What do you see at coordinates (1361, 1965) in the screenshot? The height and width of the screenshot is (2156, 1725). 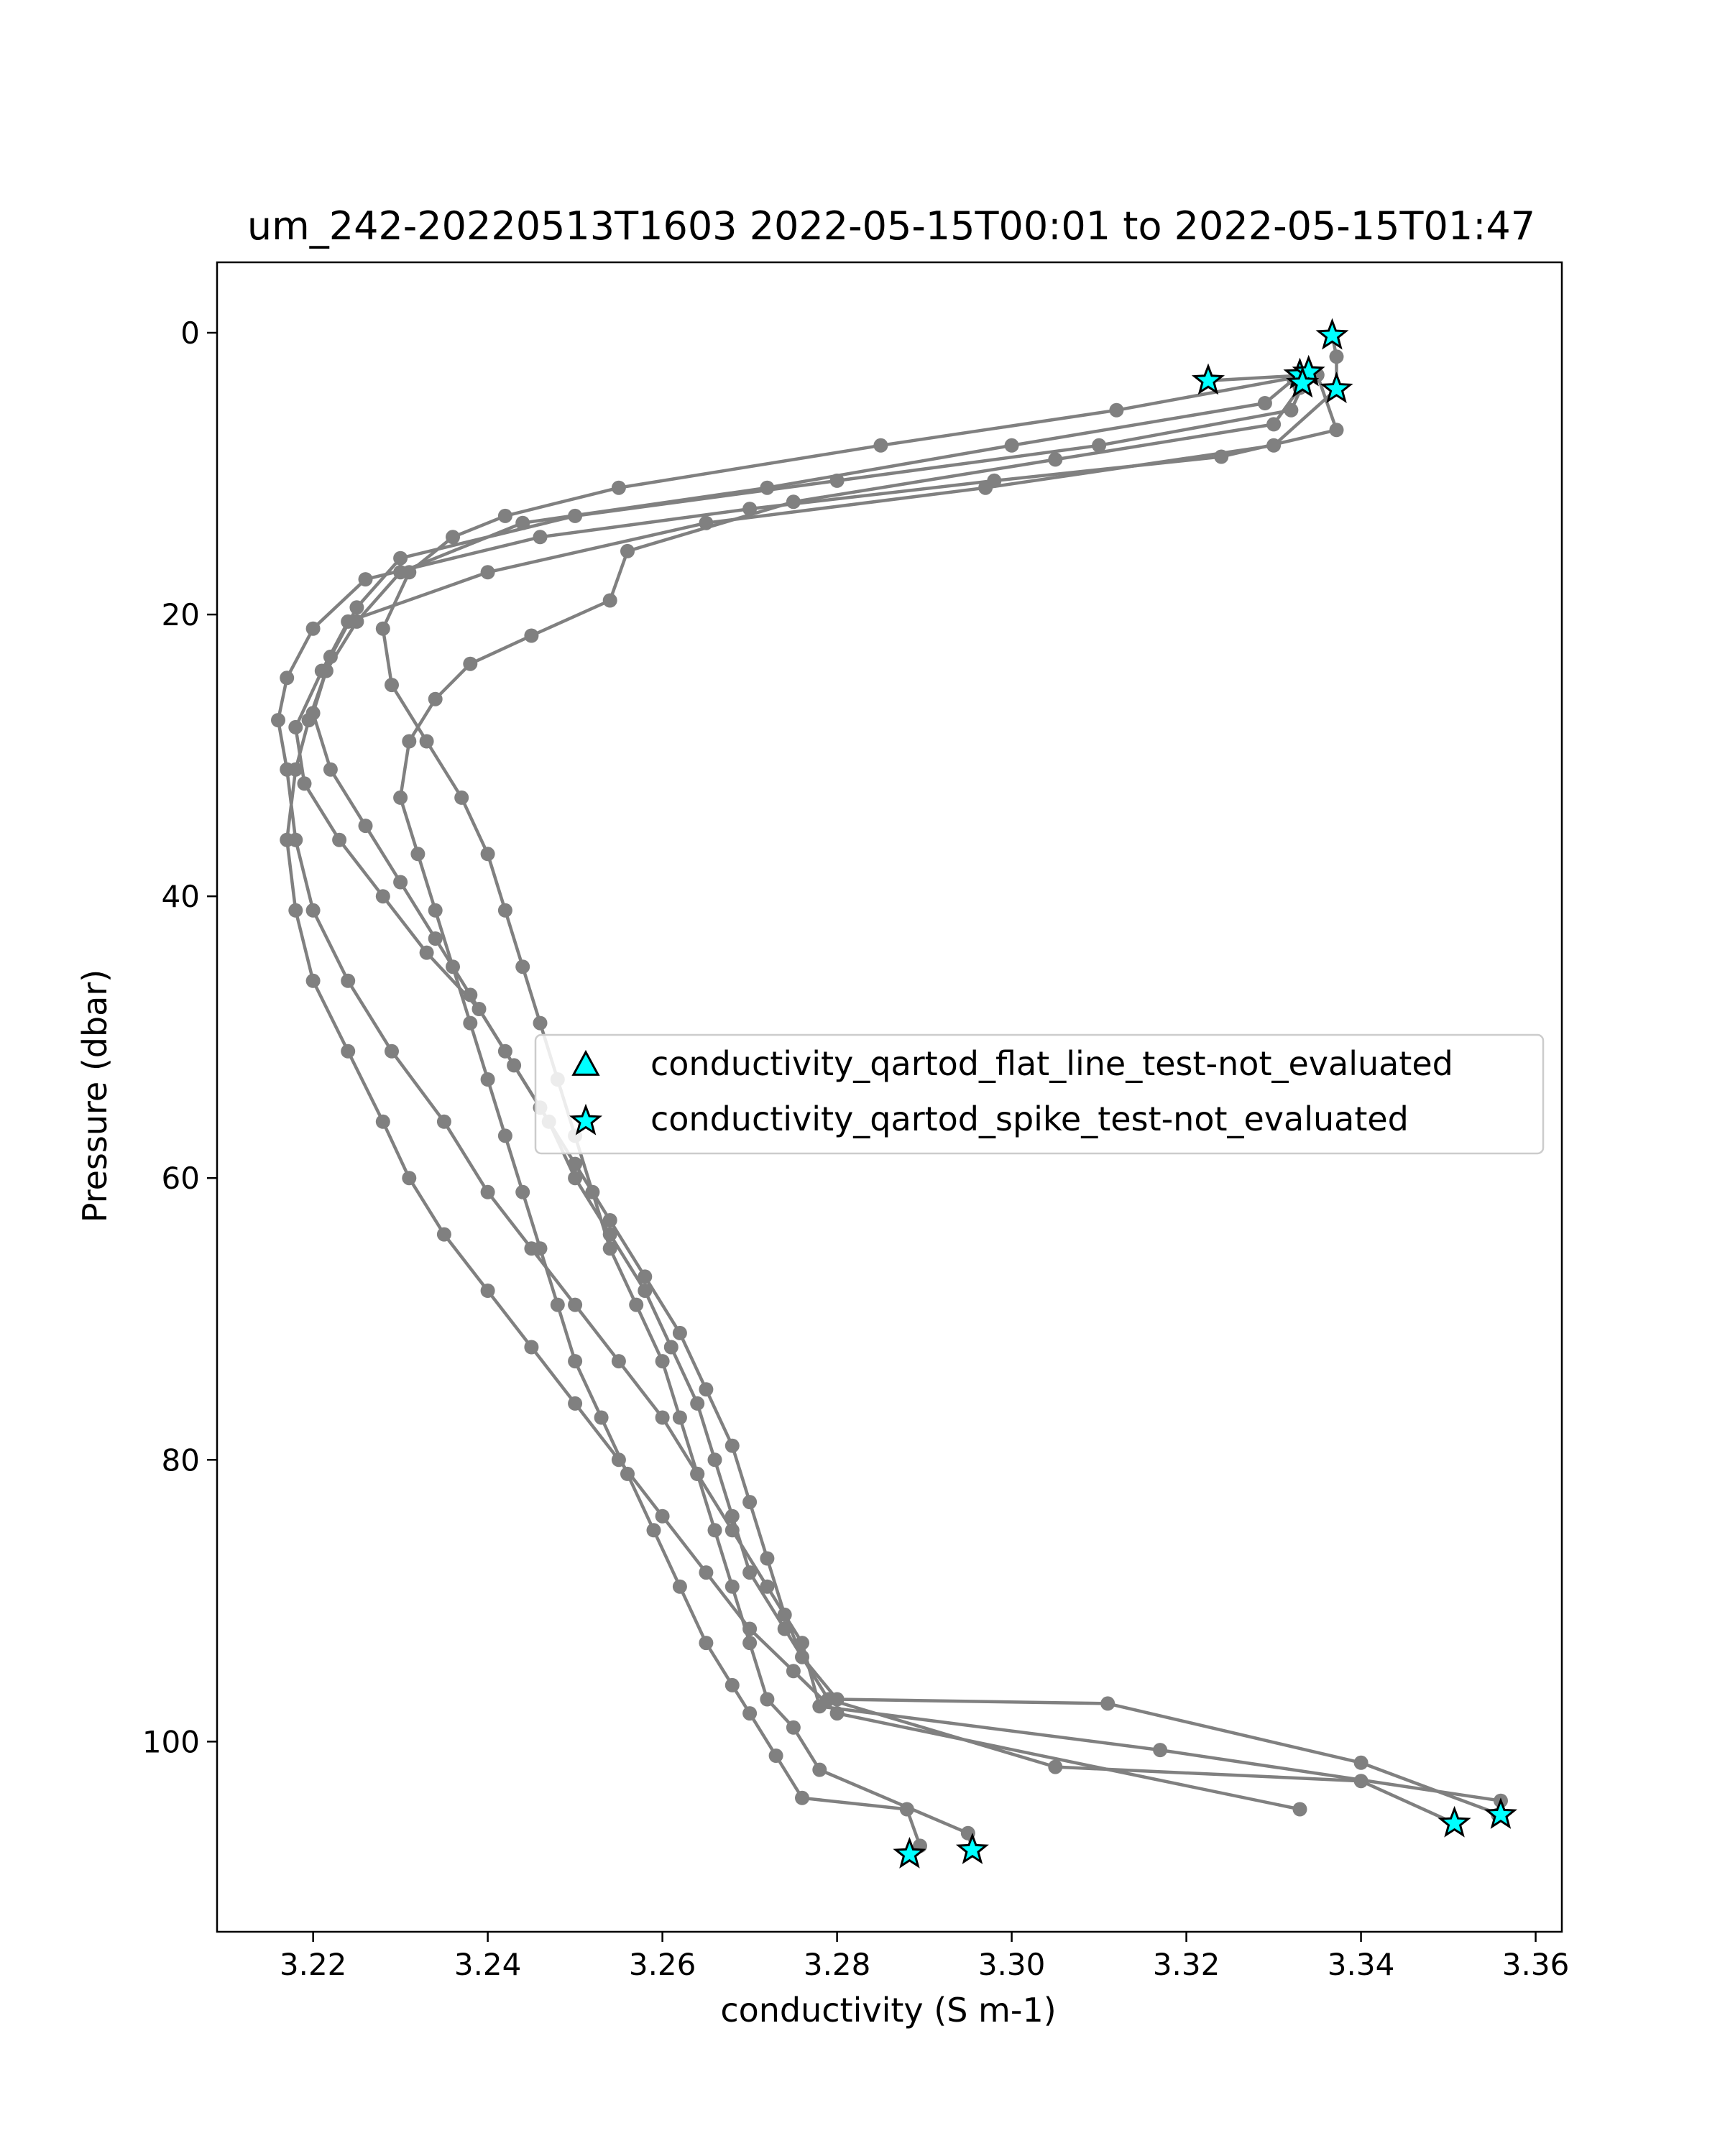 I see `x-tick-label: 3.34` at bounding box center [1361, 1965].